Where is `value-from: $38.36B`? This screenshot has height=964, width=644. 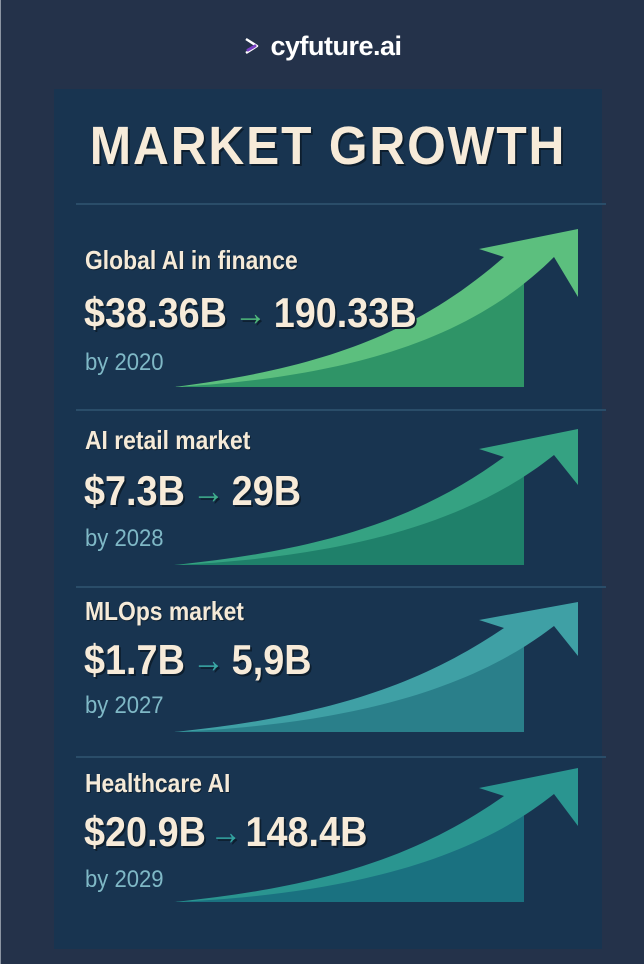
value-from: $38.36B is located at coordinates (155, 312).